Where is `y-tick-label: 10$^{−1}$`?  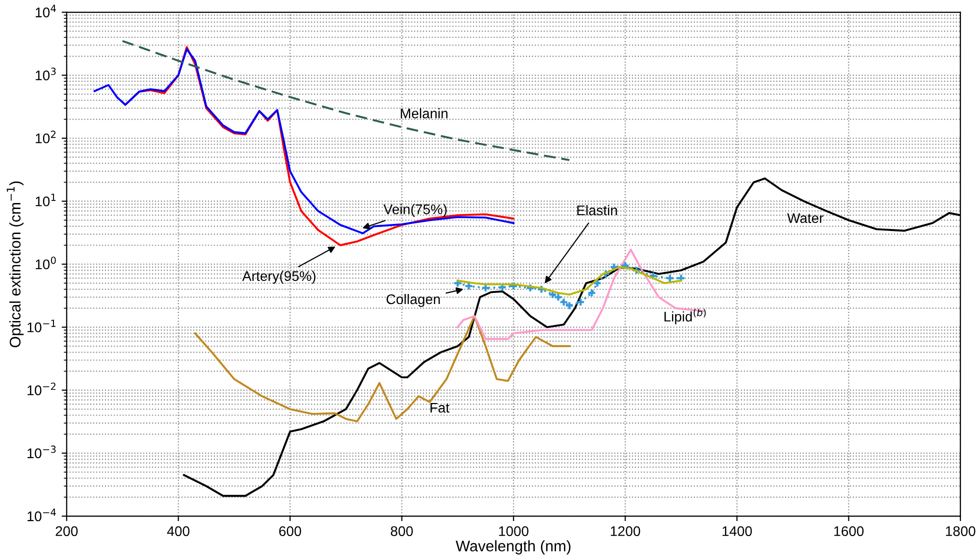
y-tick-label: 10$^{−1}$ is located at coordinates (42, 326).